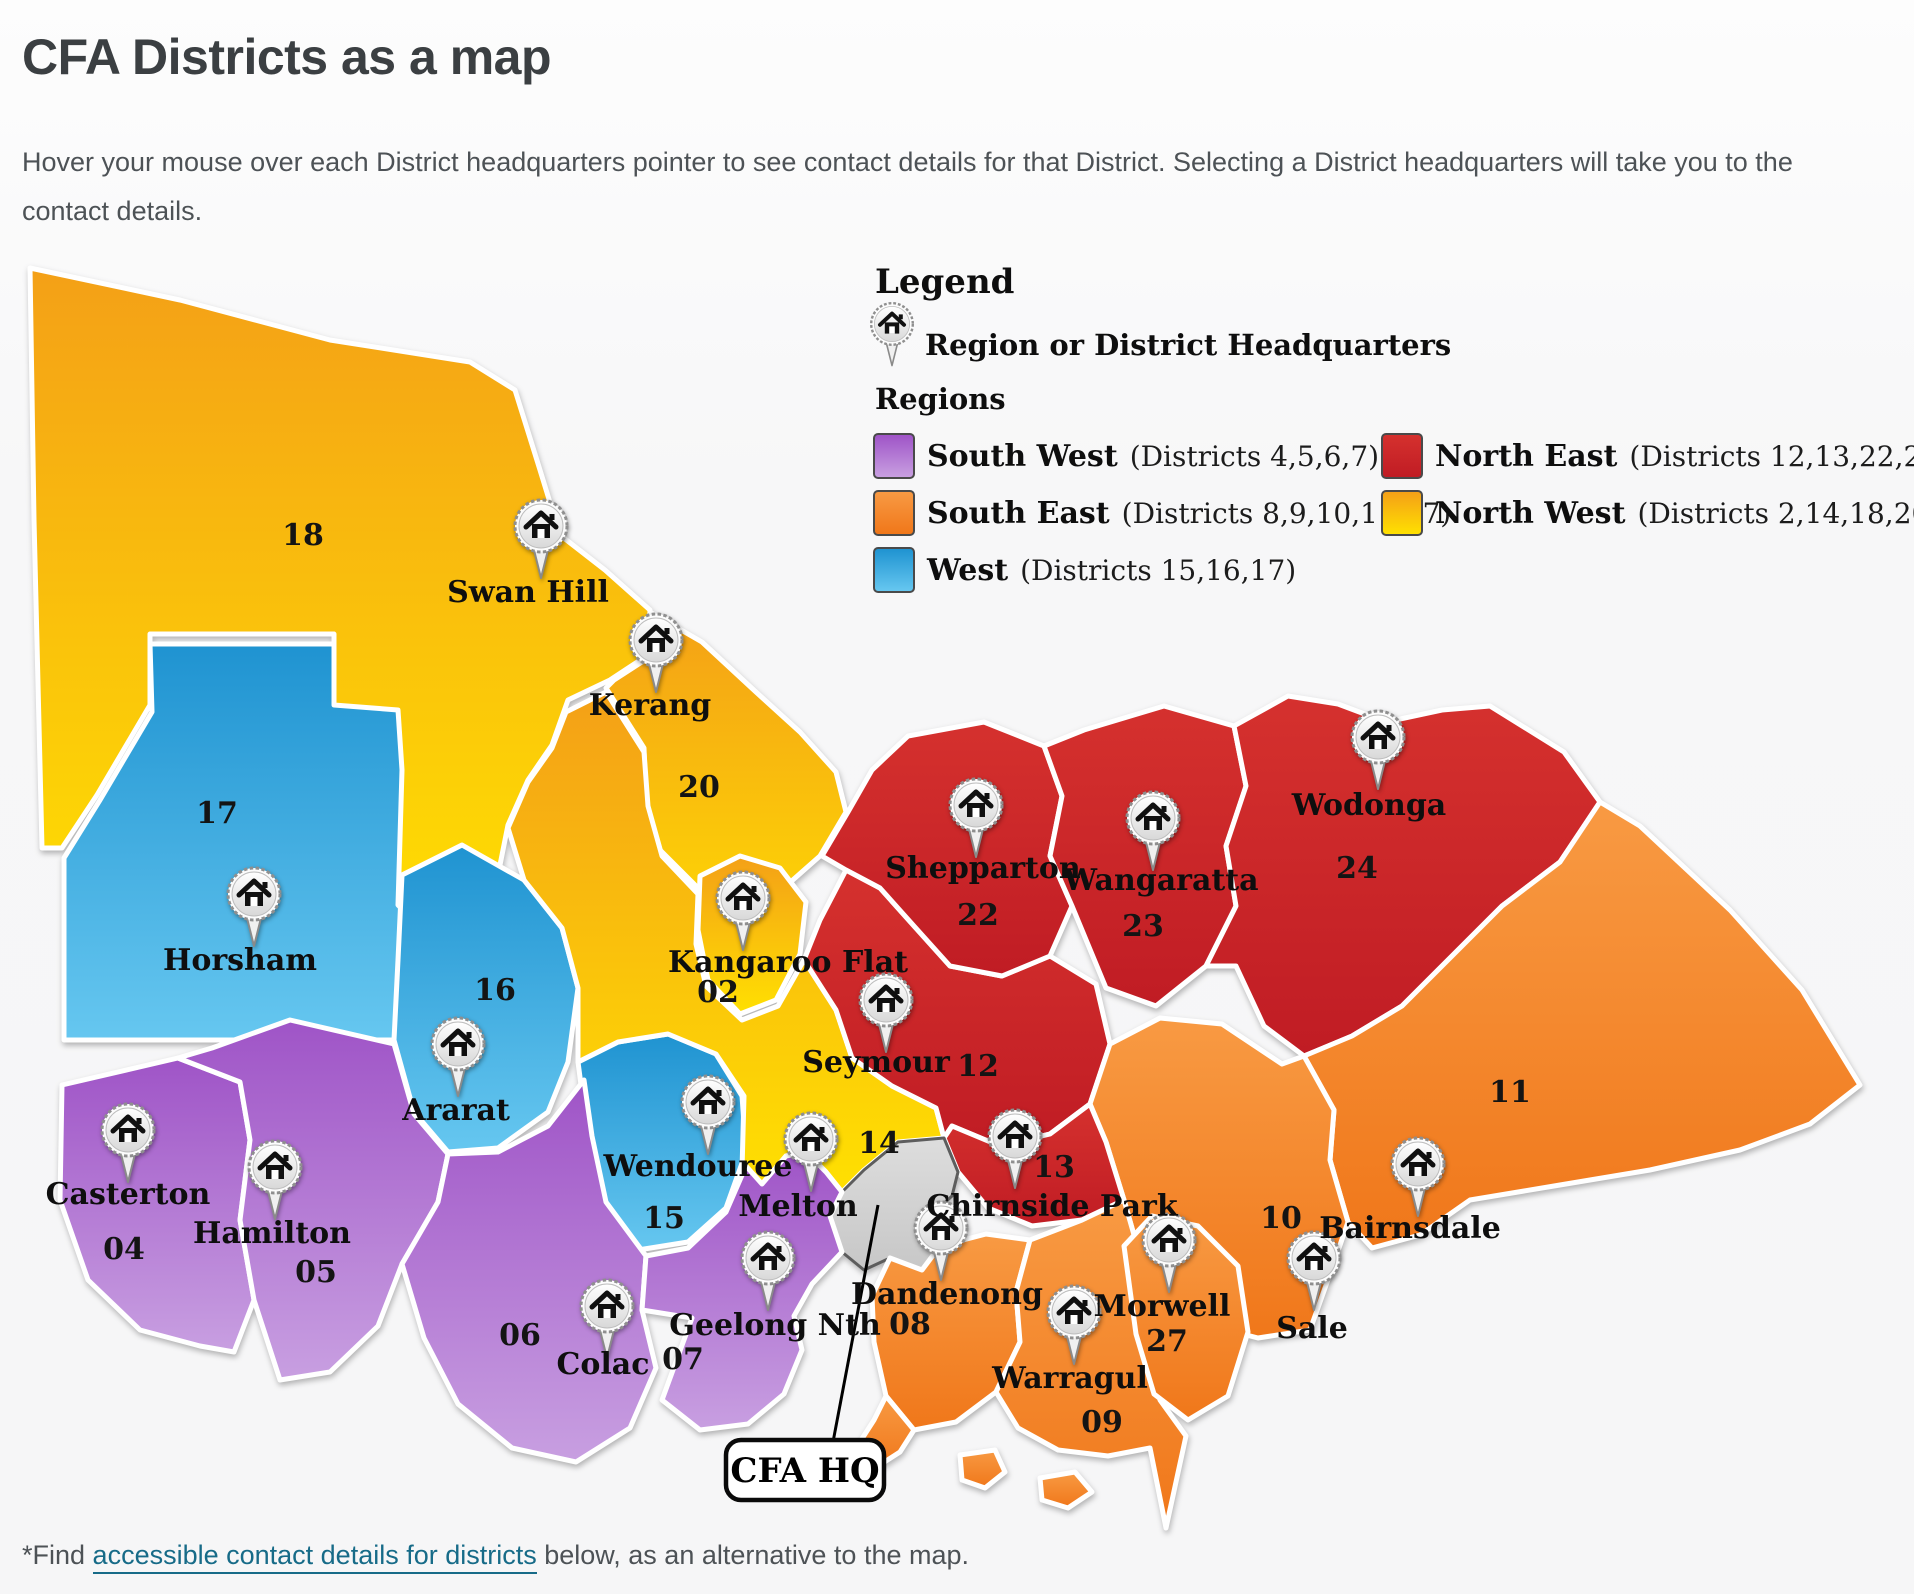 Image resolution: width=1914 pixels, height=1594 pixels. I want to click on district-22-number: 22, so click(978, 915).